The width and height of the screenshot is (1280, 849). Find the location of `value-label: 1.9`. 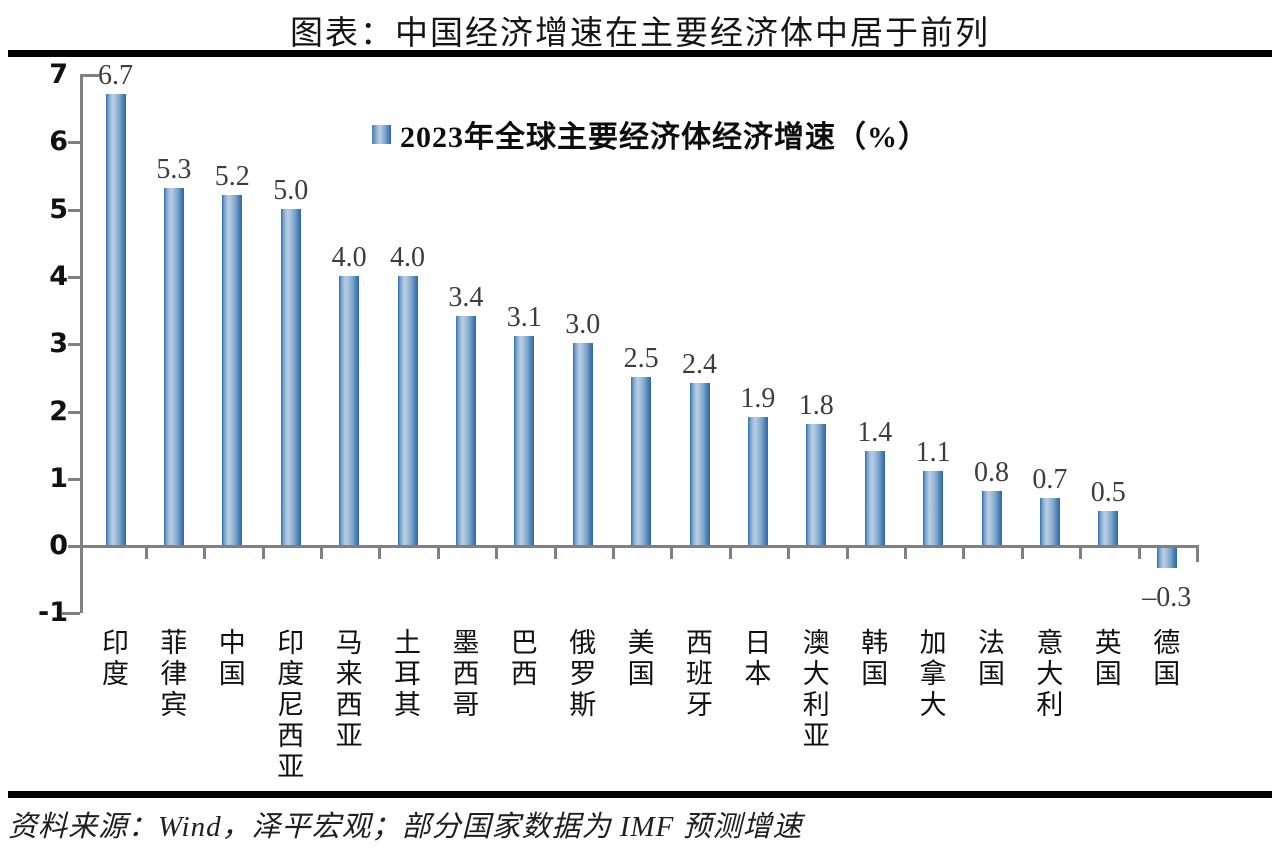

value-label: 1.9 is located at coordinates (758, 399).